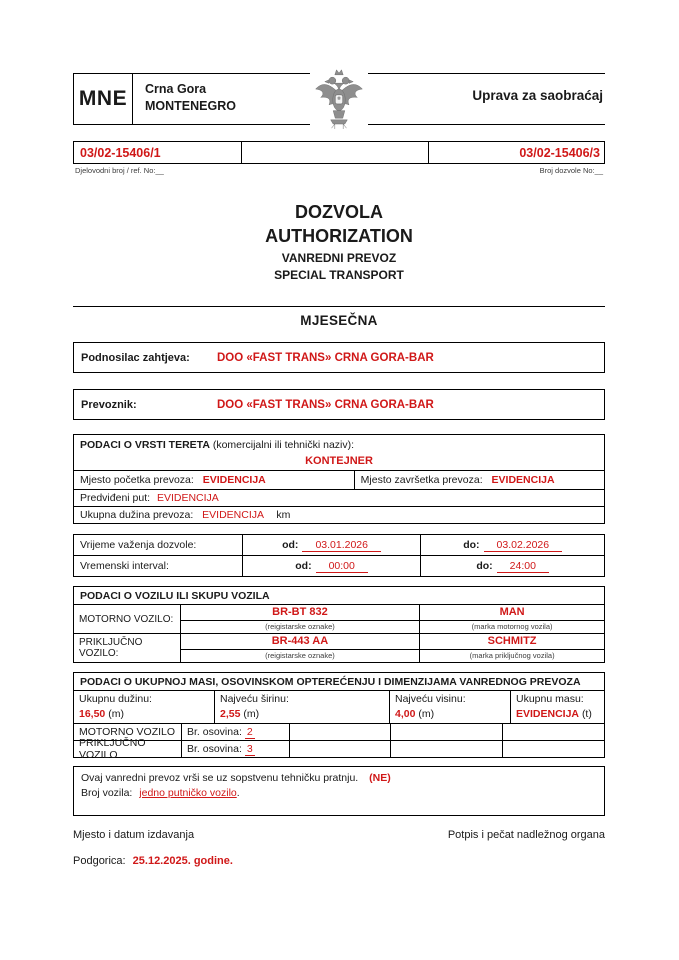 This screenshot has height=960, width=679. What do you see at coordinates (339, 498) in the screenshot?
I see `planned-route: Predviđeni put: EVIDENCIJA` at bounding box center [339, 498].